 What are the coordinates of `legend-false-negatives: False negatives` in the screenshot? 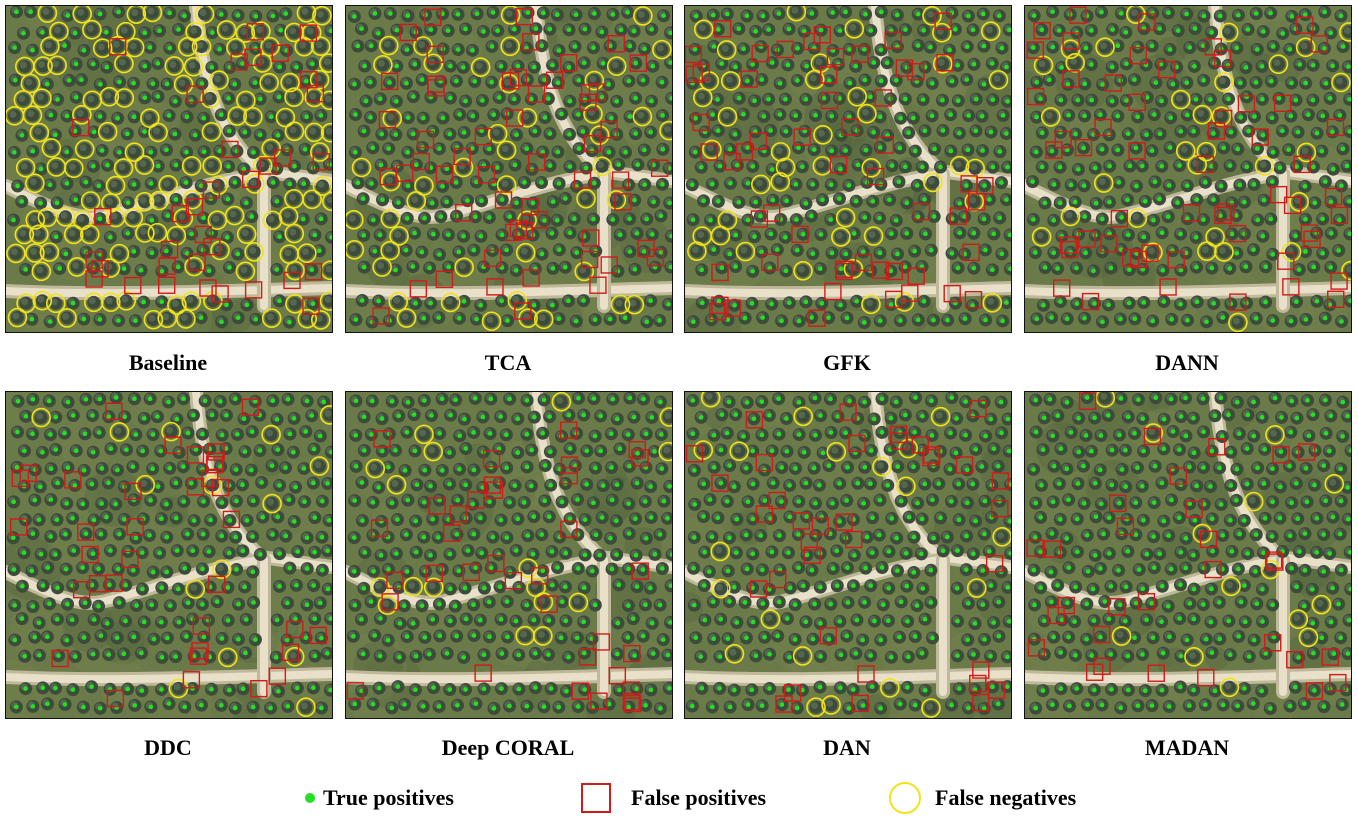 It's located at (982, 798).